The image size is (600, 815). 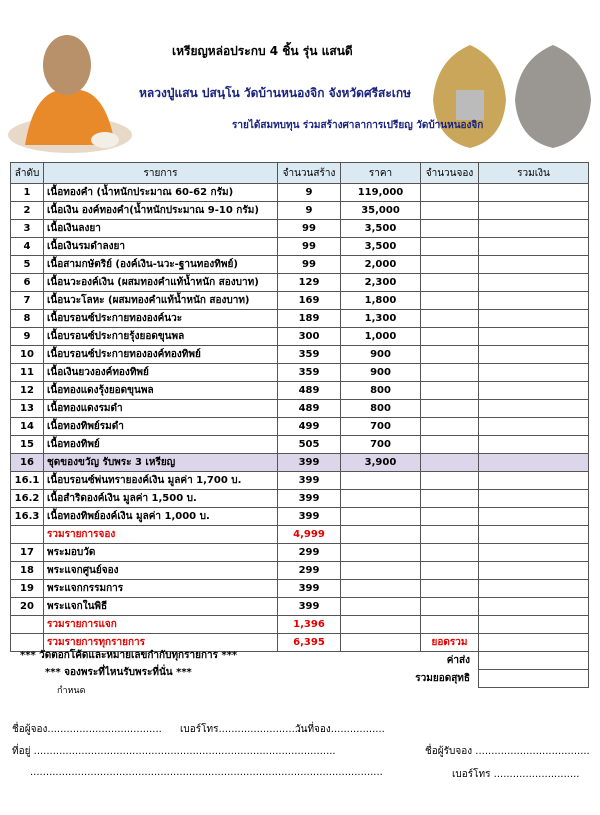 What do you see at coordinates (27, 173) in the screenshot?
I see `column-header: ลำดับ` at bounding box center [27, 173].